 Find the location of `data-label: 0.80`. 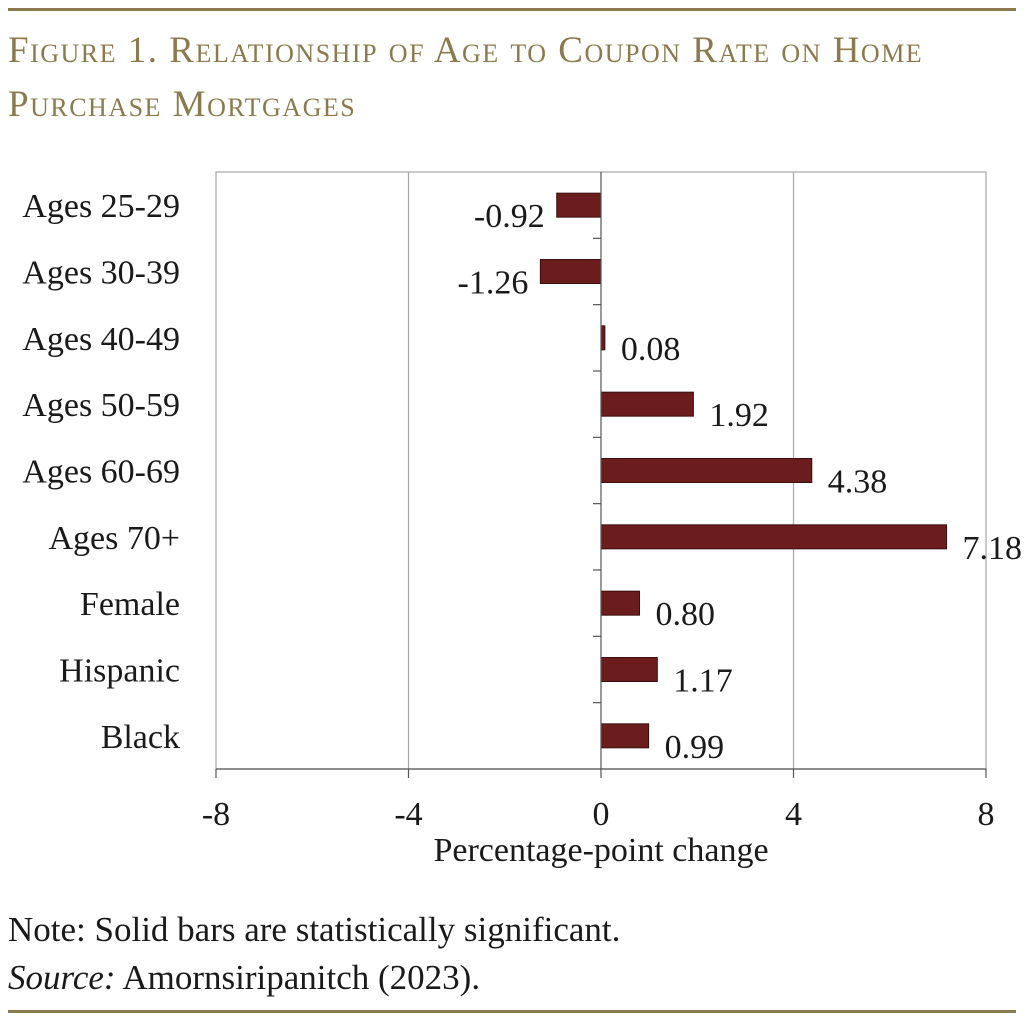

data-label: 0.80 is located at coordinates (686, 614).